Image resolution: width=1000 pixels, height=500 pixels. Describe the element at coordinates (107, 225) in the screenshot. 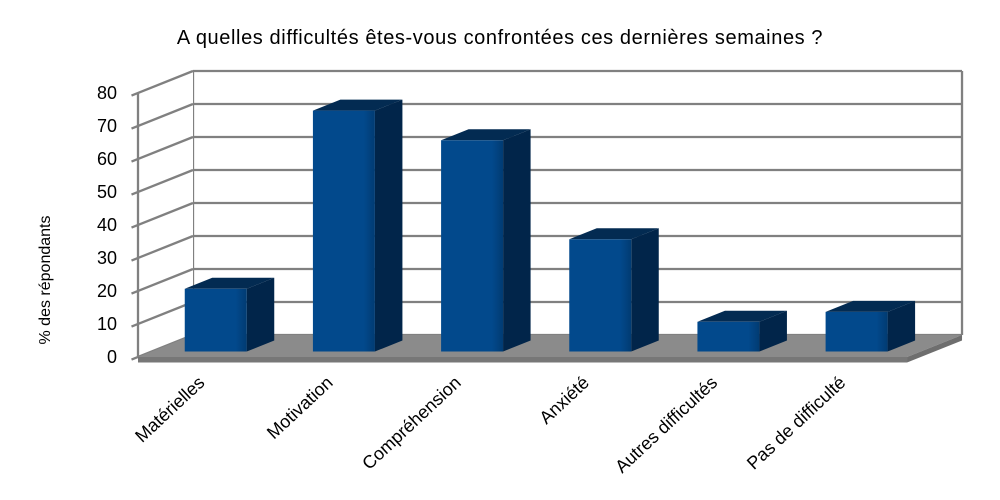

I see `y-tick-label: 40` at that location.